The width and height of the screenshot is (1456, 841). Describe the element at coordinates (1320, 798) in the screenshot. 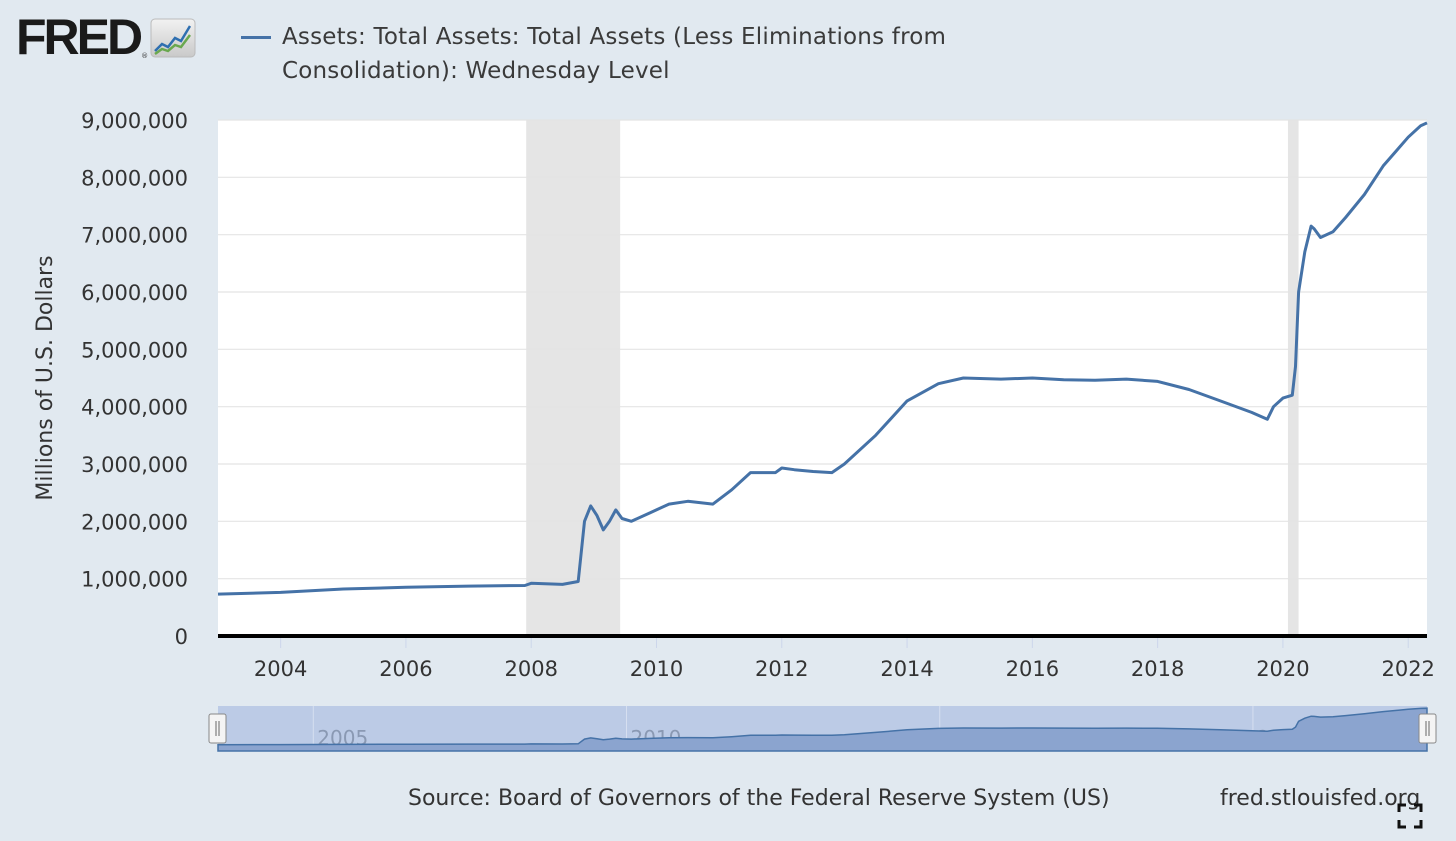

I see `site-link: fred.stlouisfed.org` at that location.